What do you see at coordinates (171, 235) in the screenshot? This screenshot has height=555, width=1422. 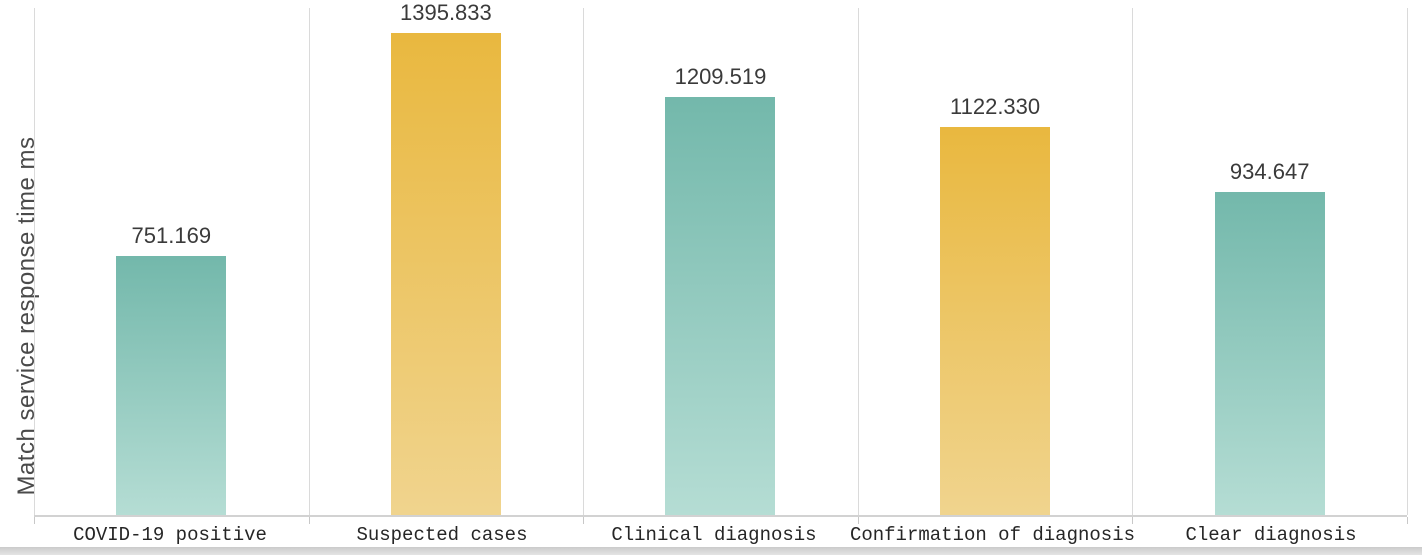 I see `bar-value-label: 751.169` at bounding box center [171, 235].